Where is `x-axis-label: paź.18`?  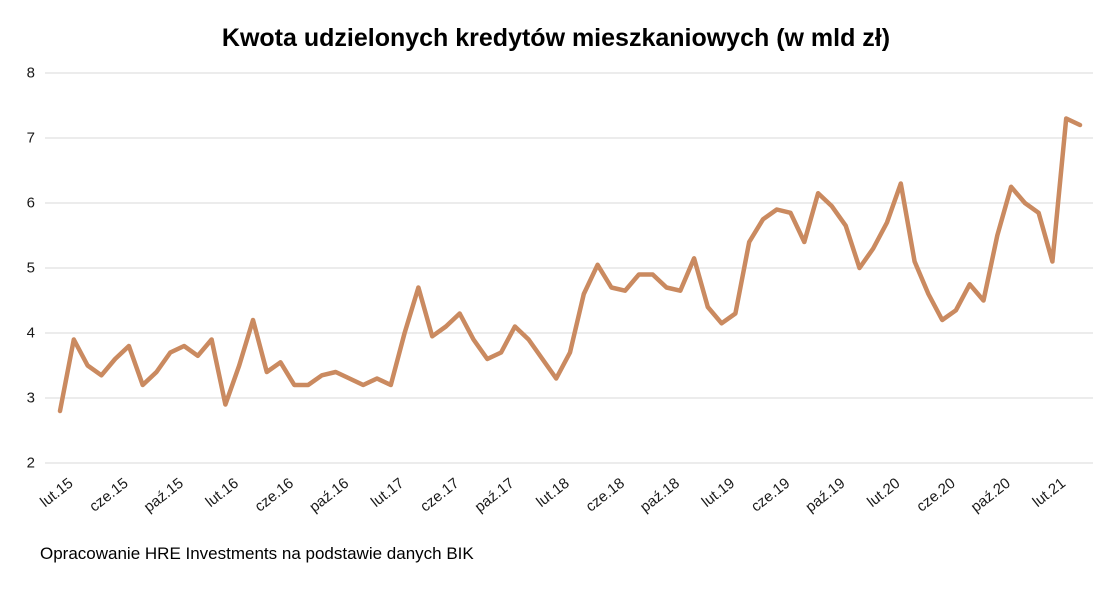 x-axis-label: paź.18 is located at coordinates (660, 495).